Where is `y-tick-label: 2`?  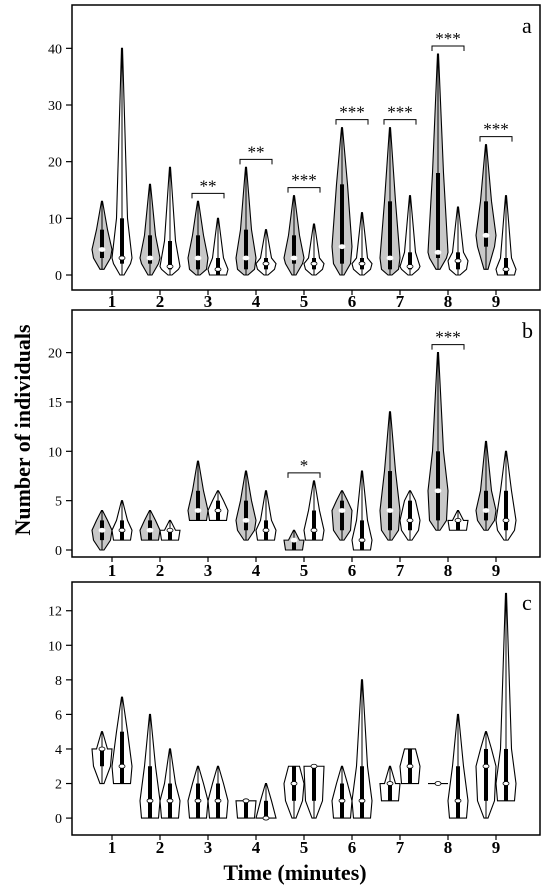
y-tick-label: 2 is located at coordinates (58, 785).